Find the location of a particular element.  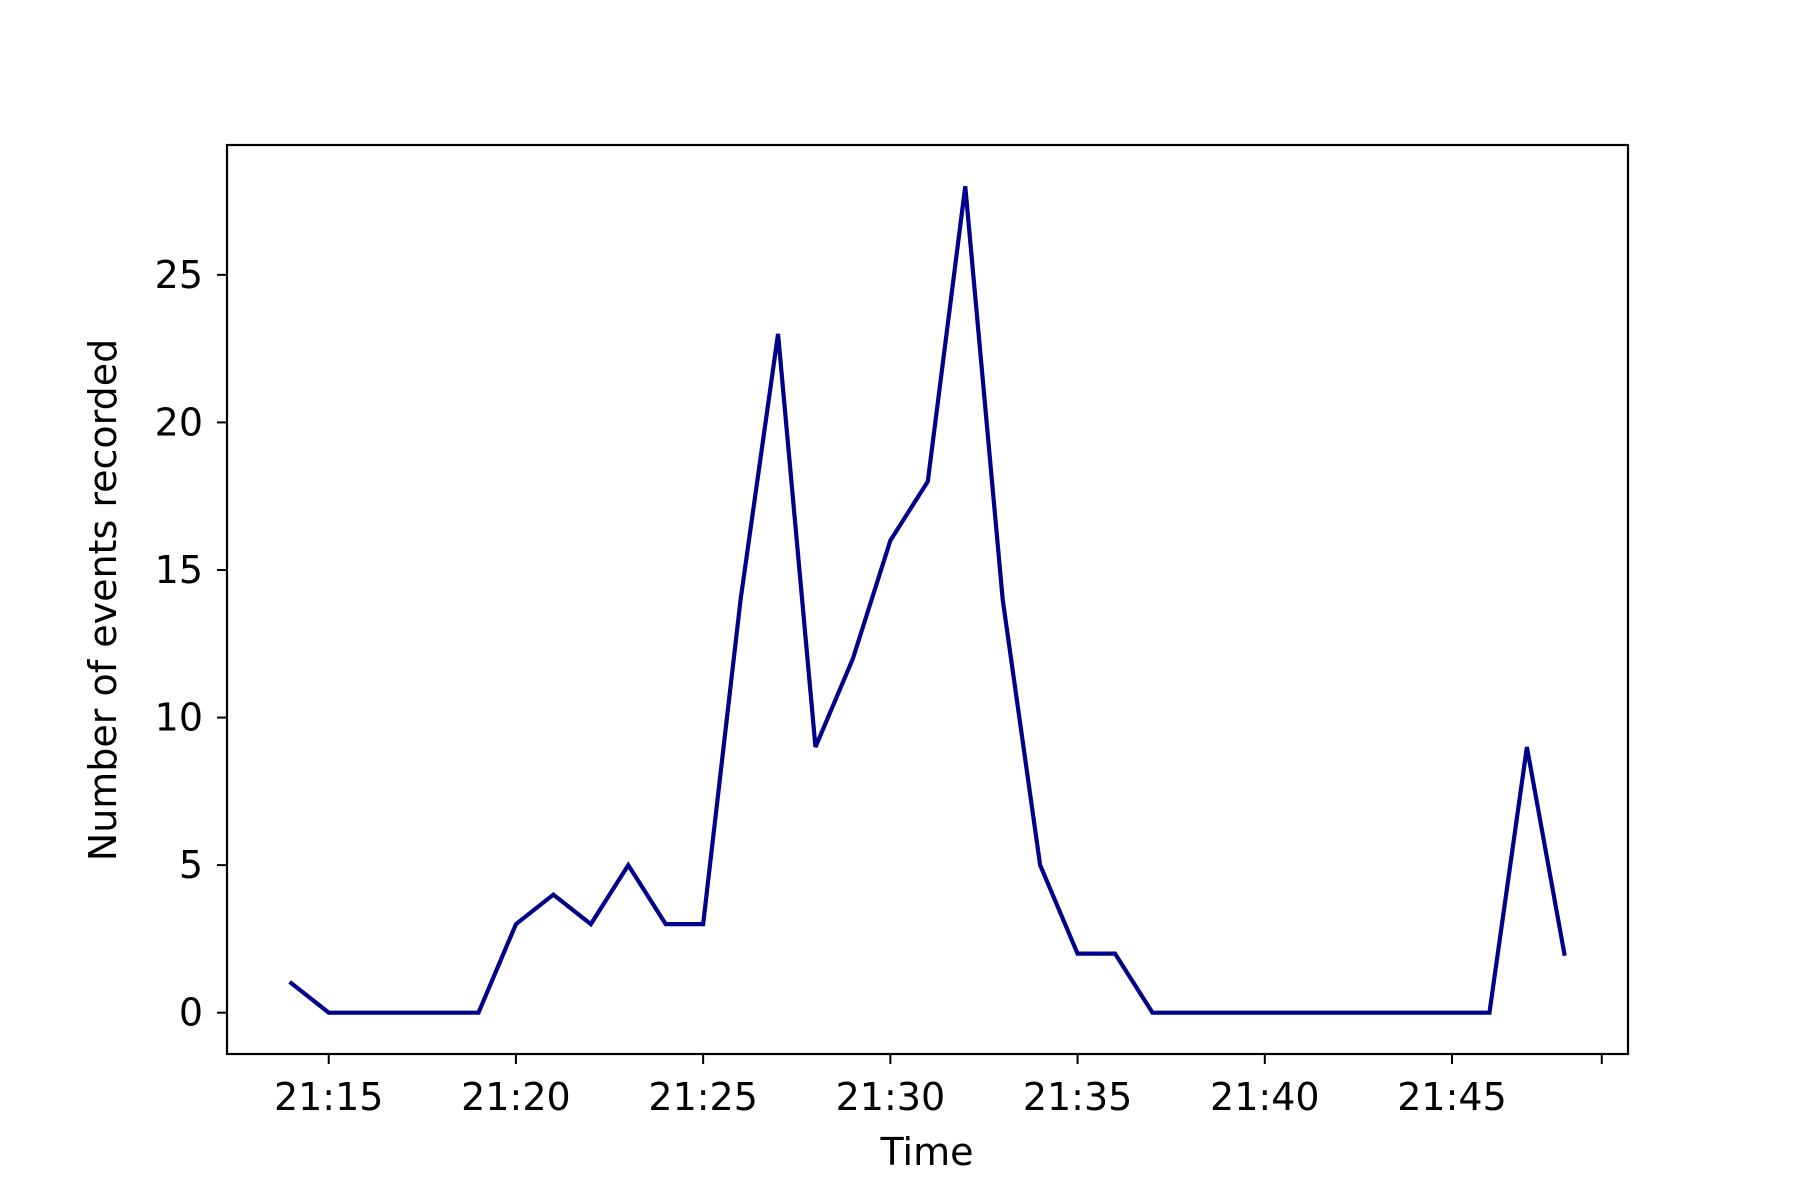

x-tick-label: 21:25 is located at coordinates (703, 1097).